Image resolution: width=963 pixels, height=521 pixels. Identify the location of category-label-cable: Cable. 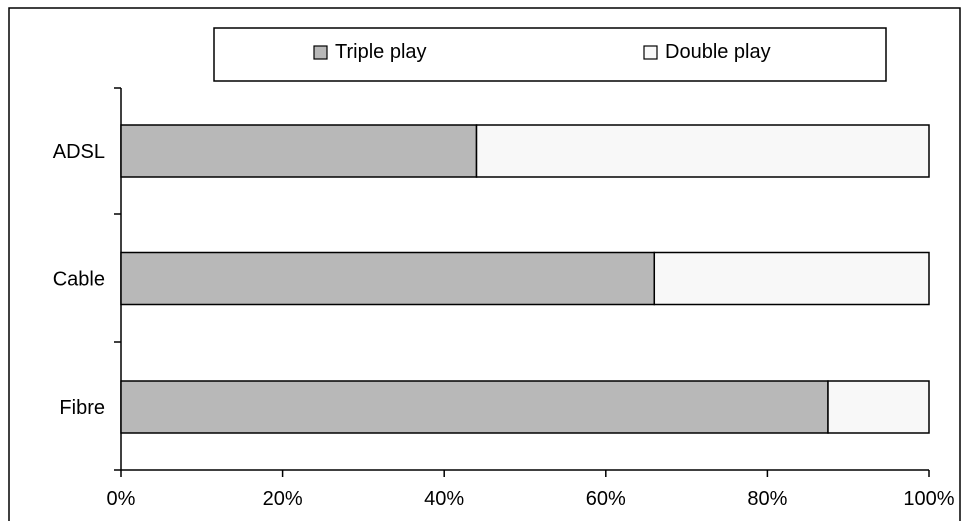
(79, 280).